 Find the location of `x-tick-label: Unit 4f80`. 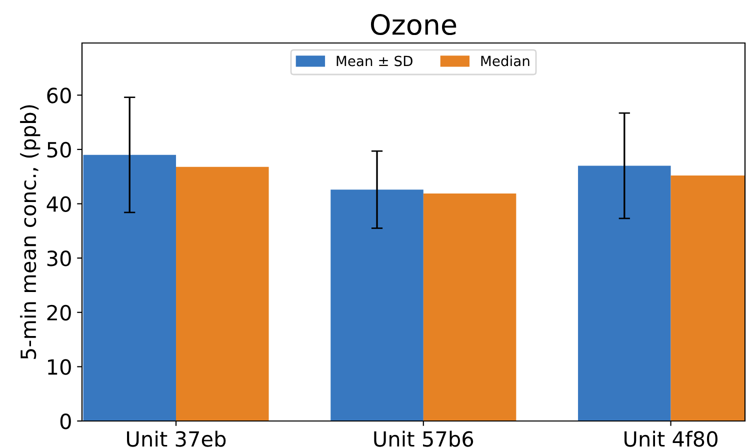

x-tick-label: Unit 4f80 is located at coordinates (671, 438).